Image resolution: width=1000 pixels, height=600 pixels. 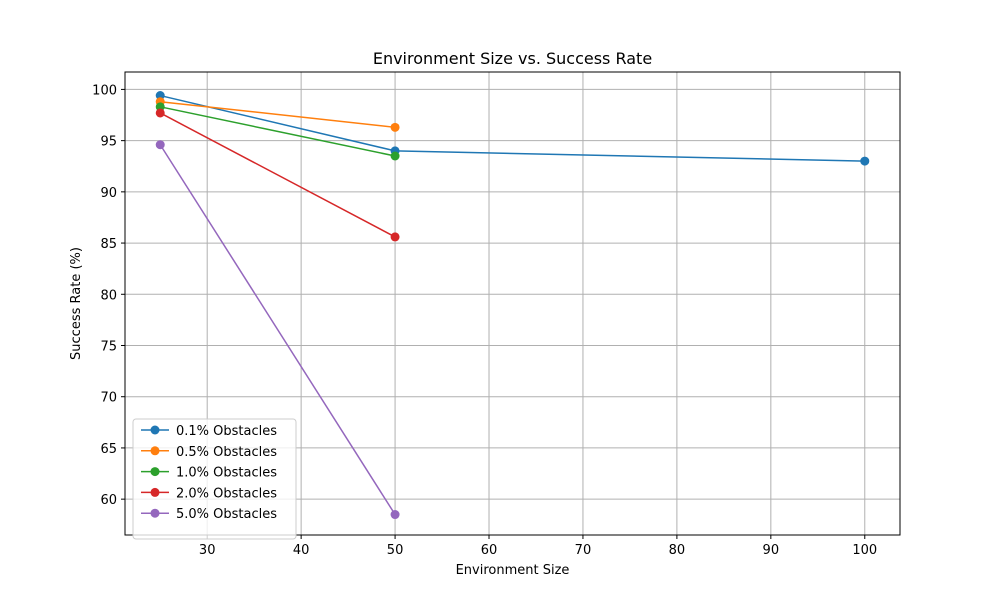 I want to click on x-tick-label: 60, so click(x=489, y=550).